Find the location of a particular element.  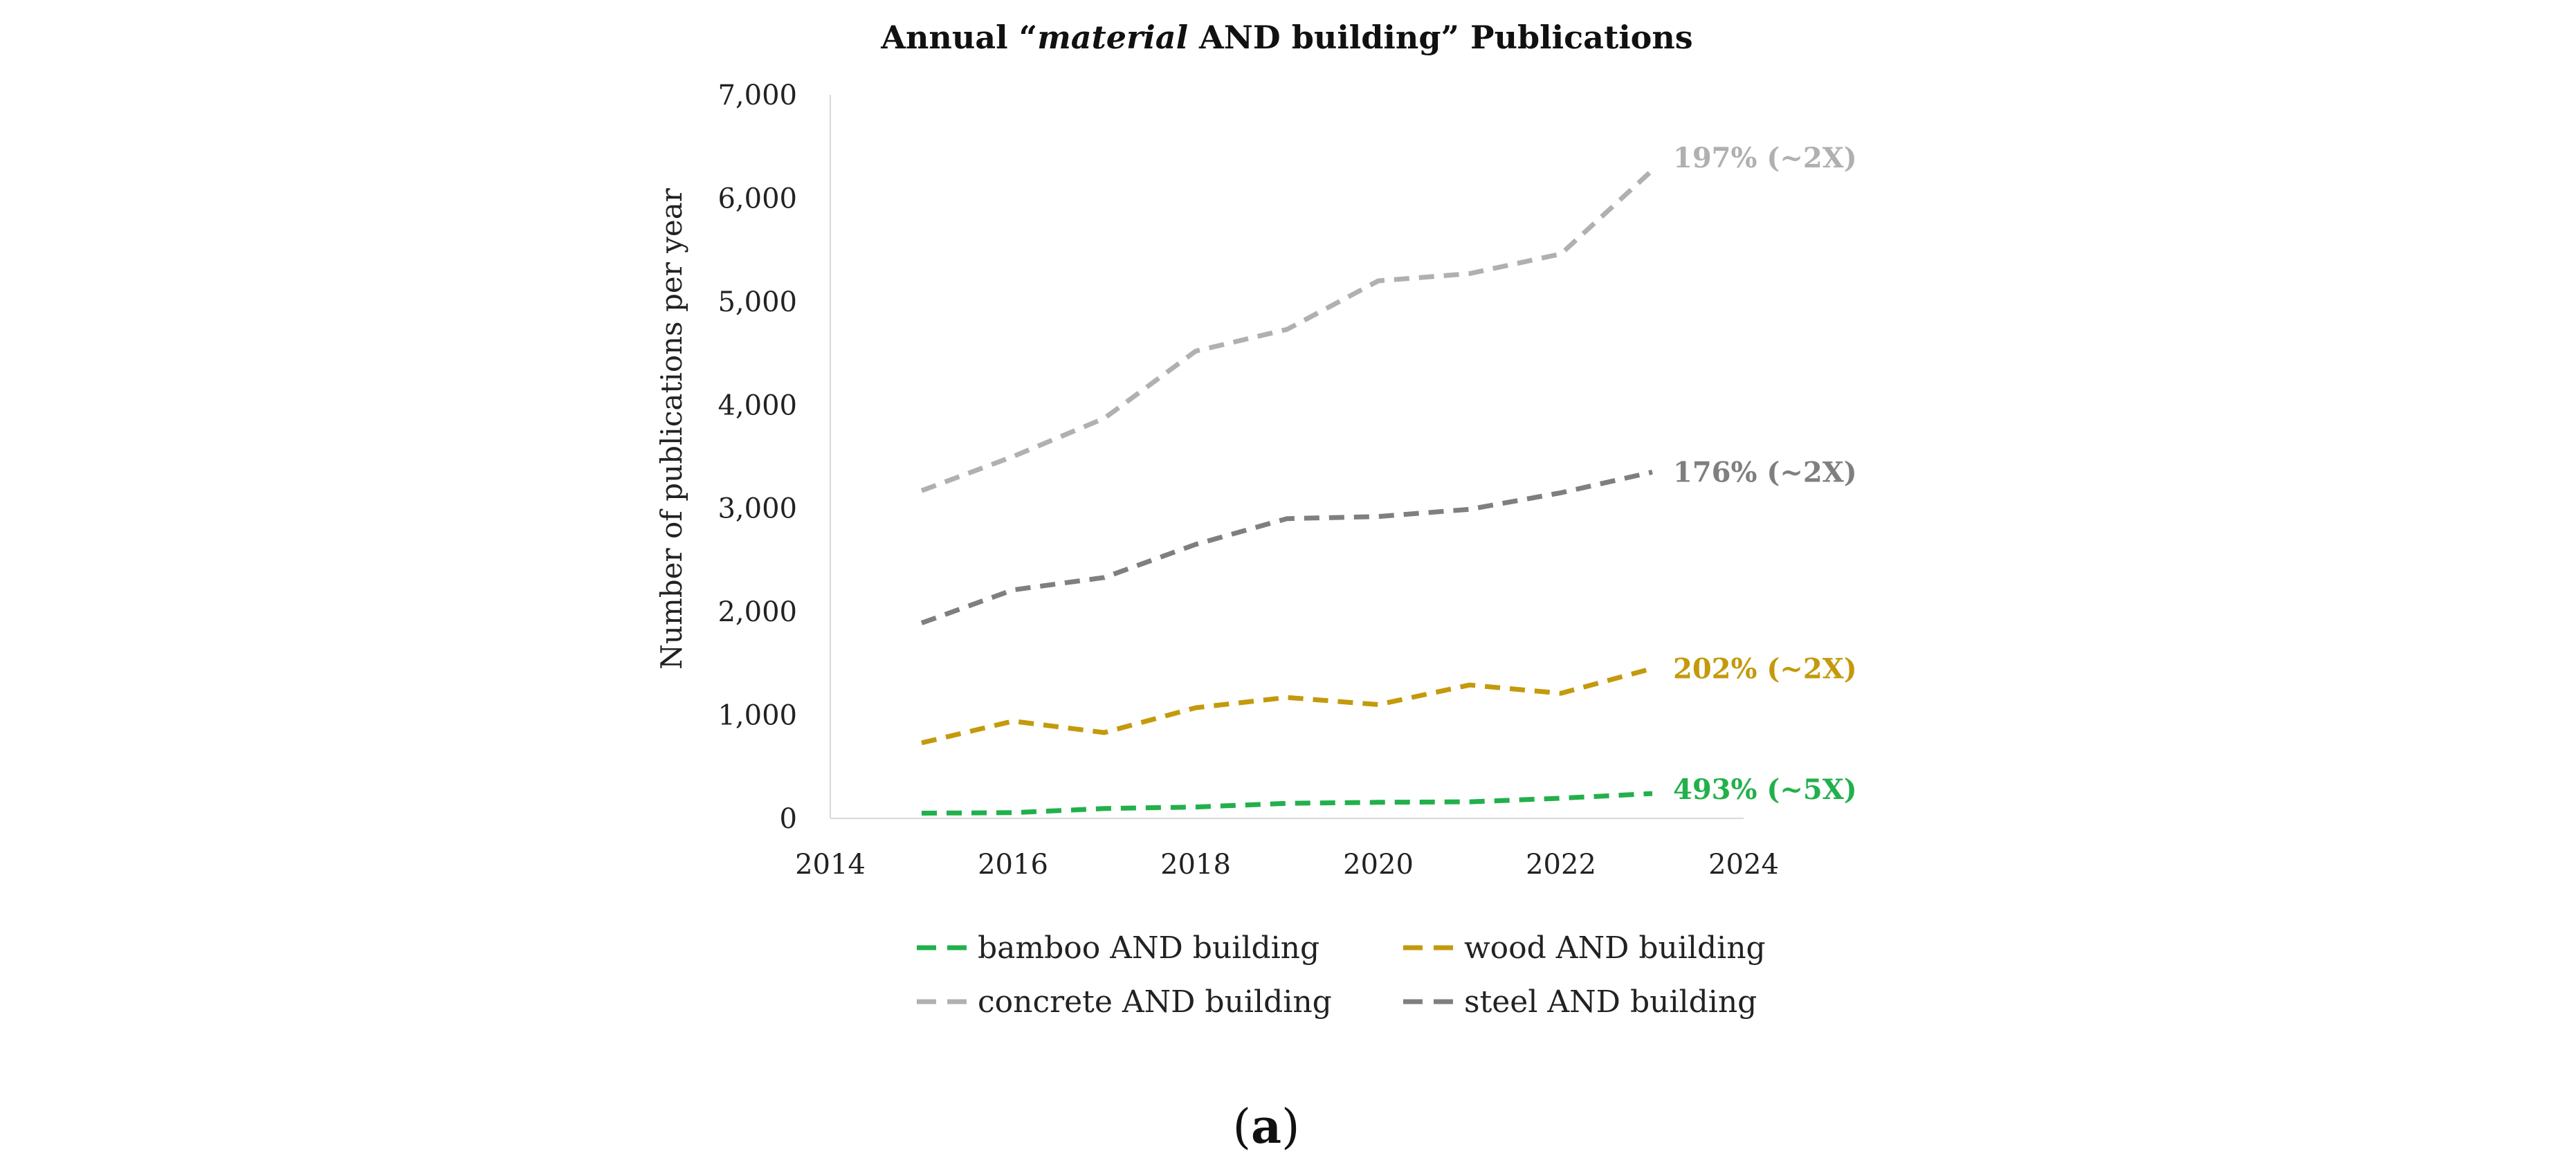

legend-item: bamboo AND building is located at coordinates (1118, 948).